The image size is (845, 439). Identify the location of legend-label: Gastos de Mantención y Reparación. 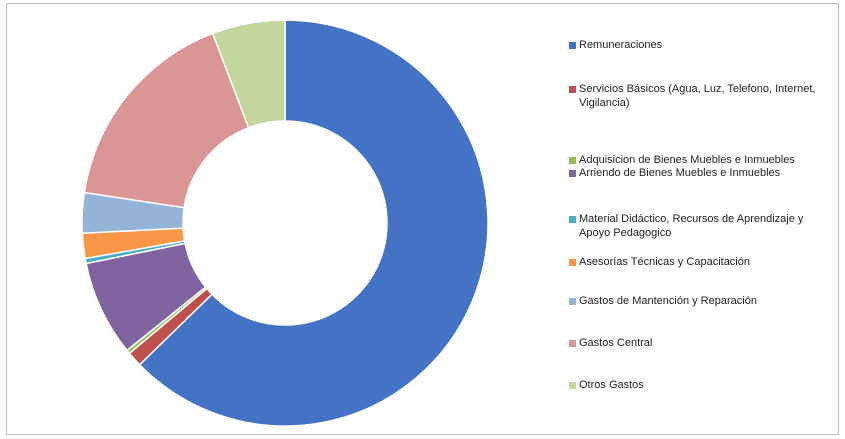
(668, 301).